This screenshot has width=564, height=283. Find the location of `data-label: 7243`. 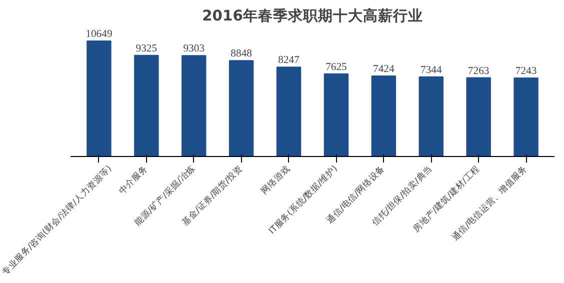

data-label: 7243 is located at coordinates (526, 71).